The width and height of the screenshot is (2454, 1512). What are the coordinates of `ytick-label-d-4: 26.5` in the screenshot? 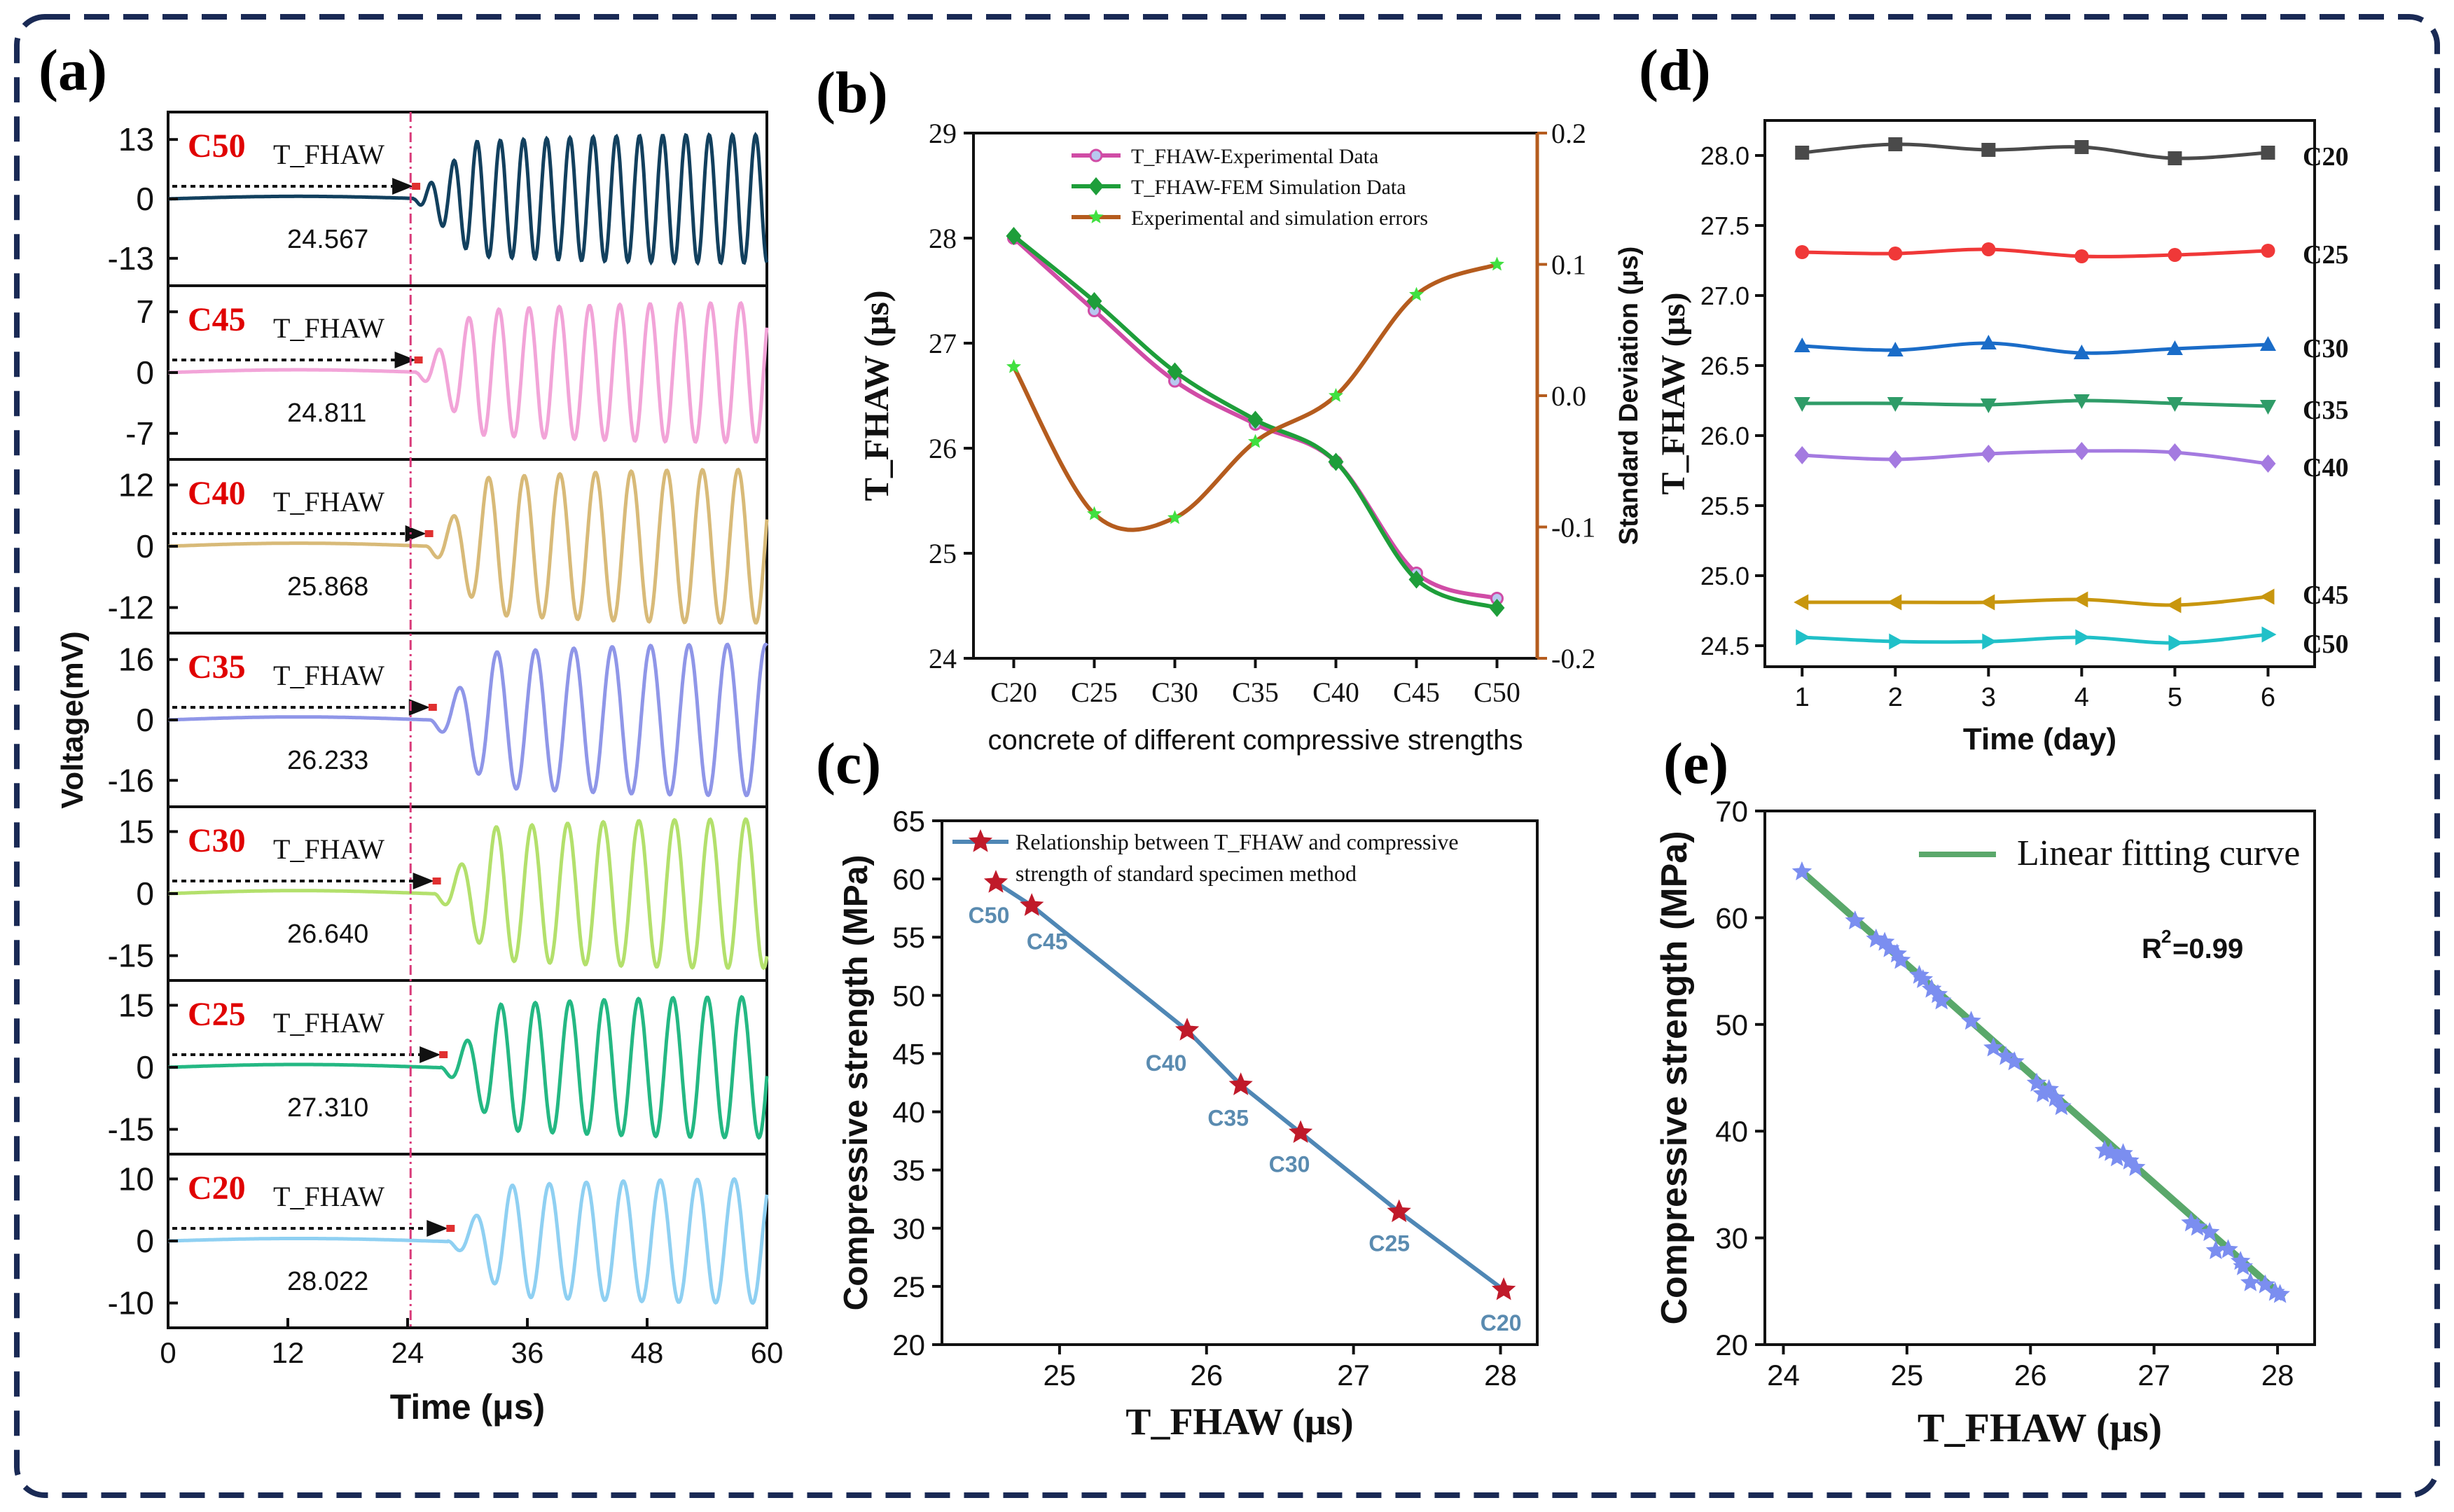 It's located at (1724, 366).